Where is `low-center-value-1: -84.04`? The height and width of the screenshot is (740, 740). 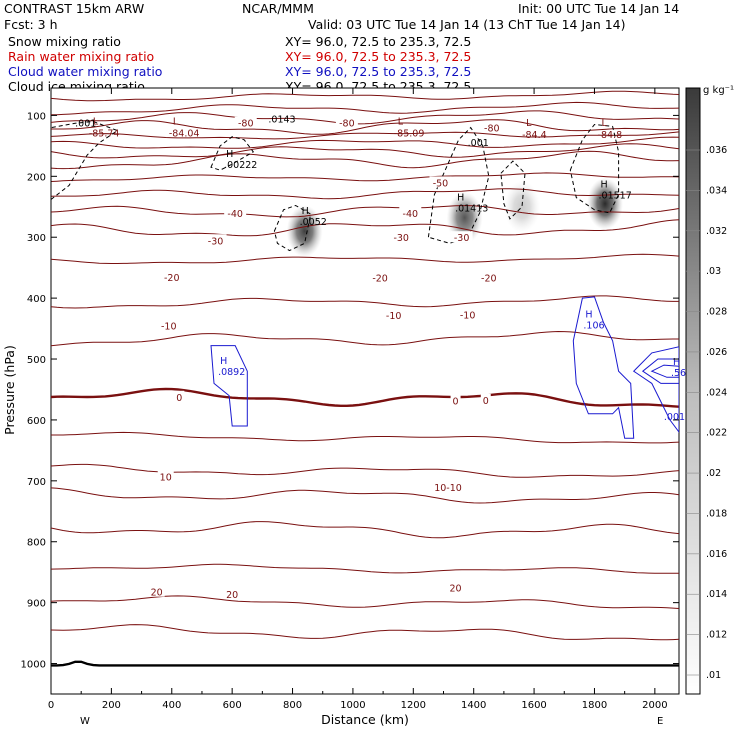 low-center-value-1: -84.04 is located at coordinates (184, 133).